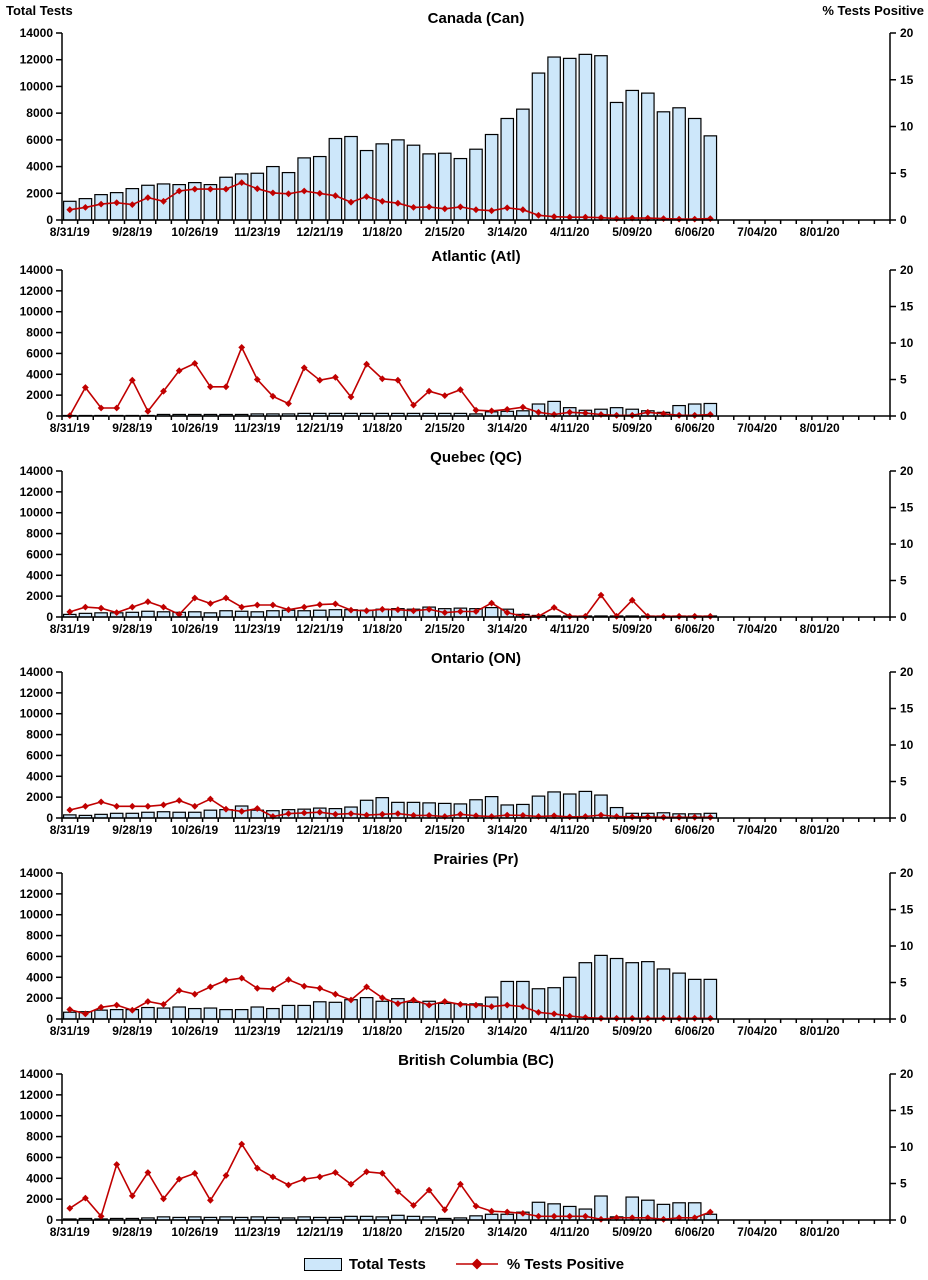  What do you see at coordinates (132, 232) in the screenshot?
I see `x-tick-label: 9/28/19` at bounding box center [132, 232].